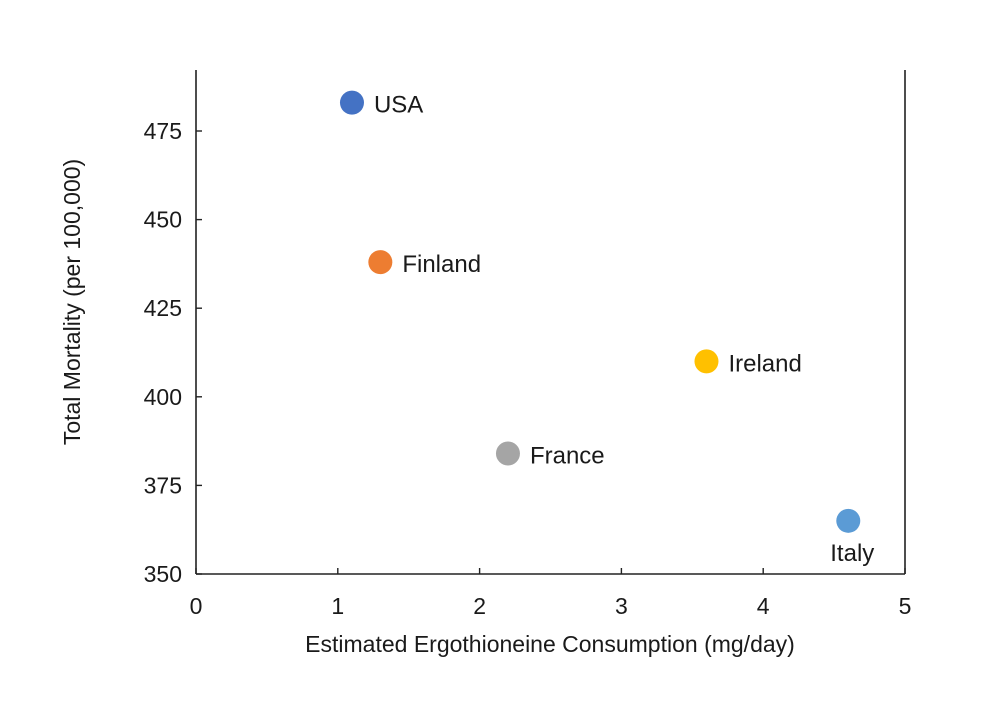 This screenshot has height=709, width=1000. What do you see at coordinates (163, 397) in the screenshot?
I see `y-tick-label: 400` at bounding box center [163, 397].